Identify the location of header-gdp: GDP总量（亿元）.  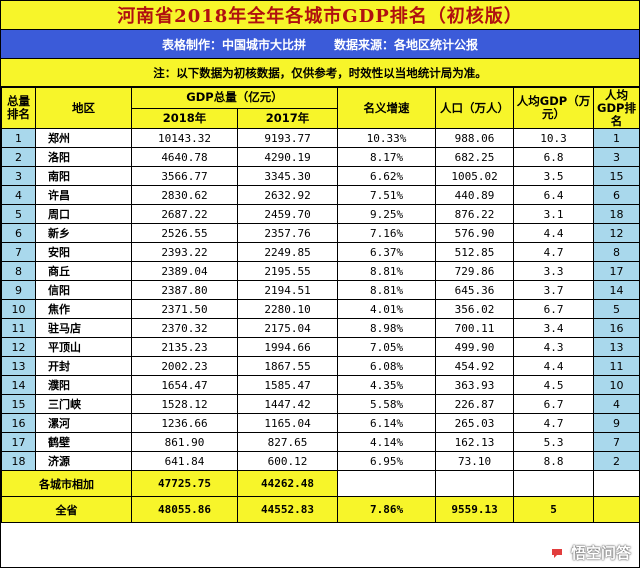
(234, 98).